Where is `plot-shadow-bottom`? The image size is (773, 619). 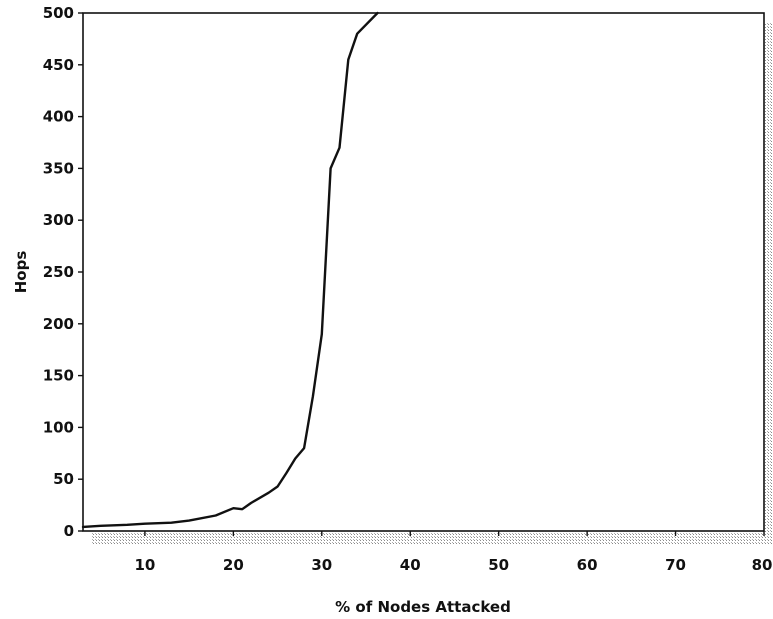 plot-shadow-bottom is located at coordinates (432, 538).